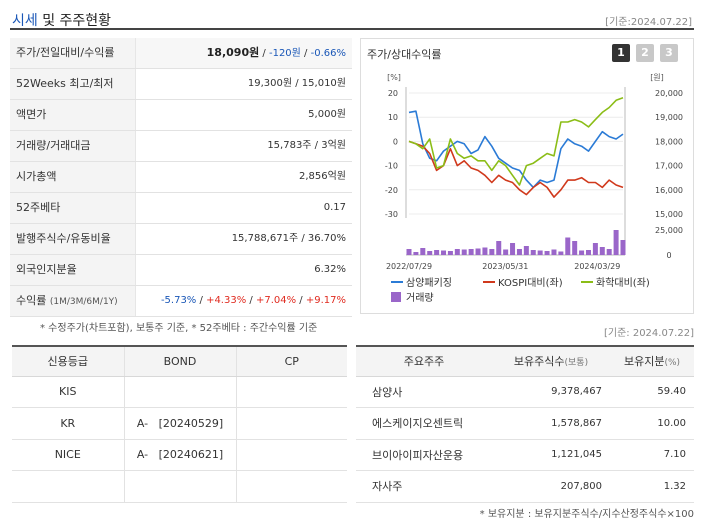  Describe the element at coordinates (352, 19) in the screenshot. I see `section-header: 시세 및 주주현황 [기준:2024.07.22]` at that location.